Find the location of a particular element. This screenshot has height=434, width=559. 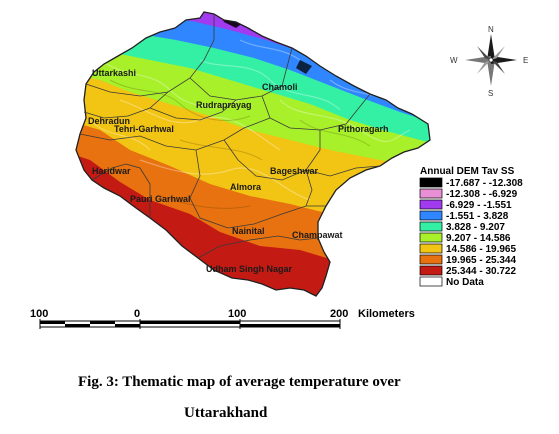

legend-label: No Data is located at coordinates (465, 282).